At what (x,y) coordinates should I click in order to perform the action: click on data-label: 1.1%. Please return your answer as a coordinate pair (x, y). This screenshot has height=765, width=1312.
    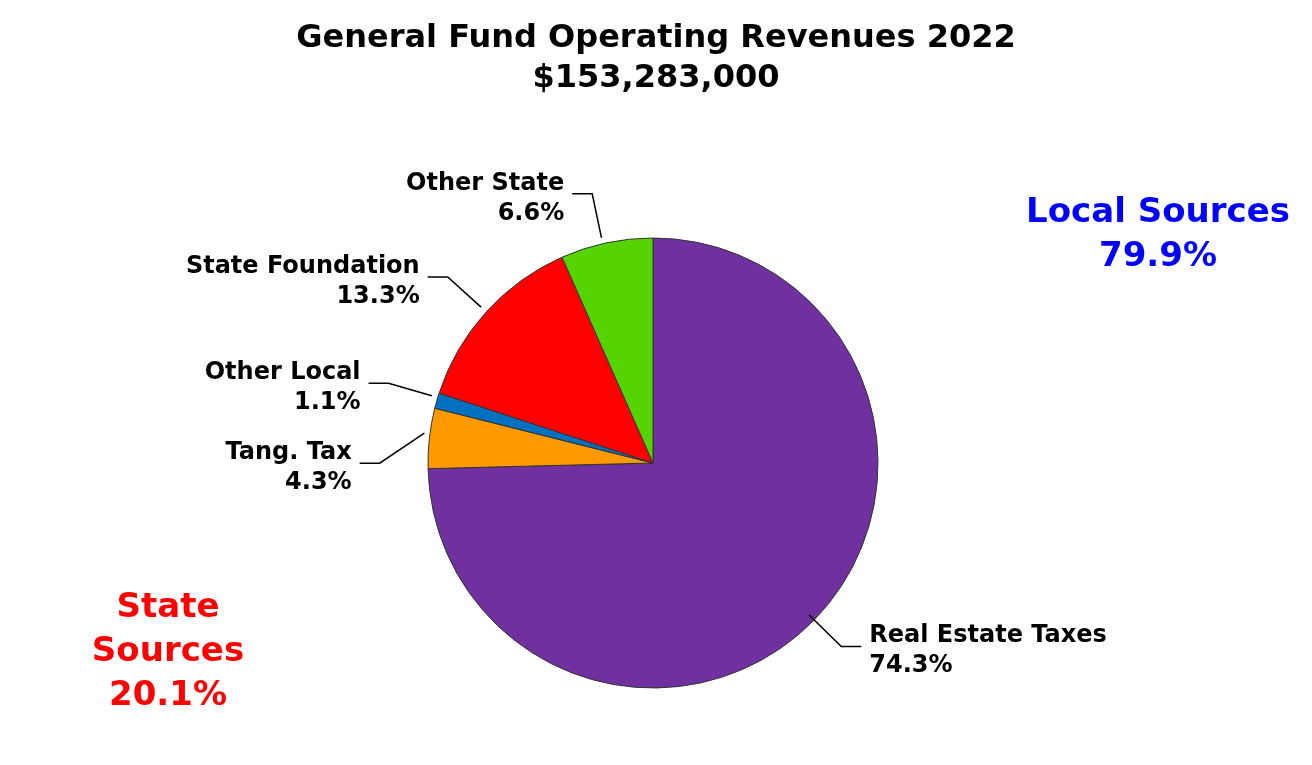
    Looking at the image, I should click on (327, 401).